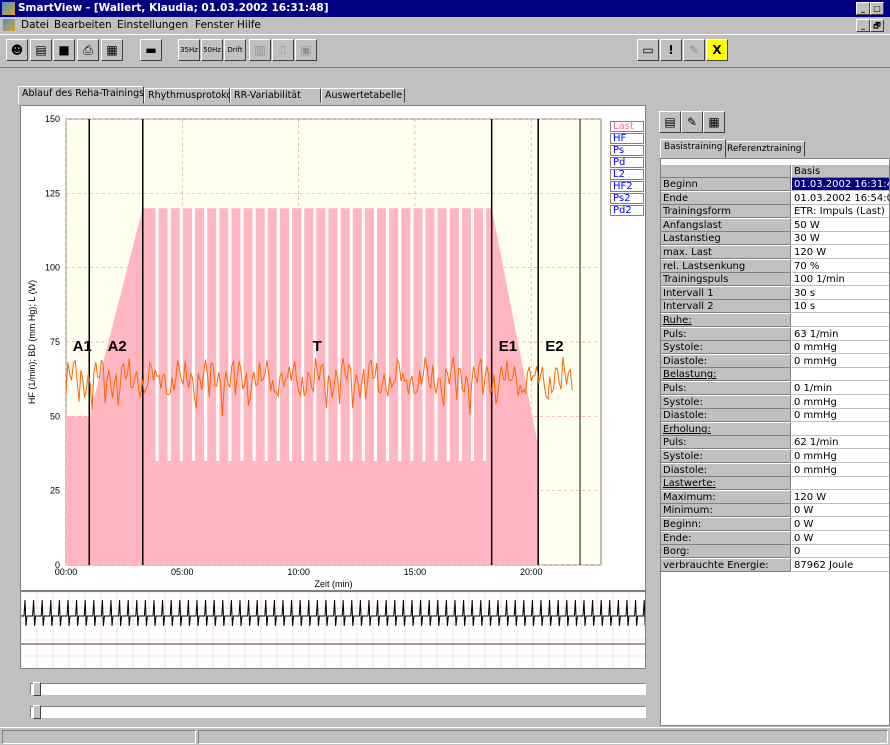  What do you see at coordinates (55, 342) in the screenshot?
I see `y-tick-label: 75` at bounding box center [55, 342].